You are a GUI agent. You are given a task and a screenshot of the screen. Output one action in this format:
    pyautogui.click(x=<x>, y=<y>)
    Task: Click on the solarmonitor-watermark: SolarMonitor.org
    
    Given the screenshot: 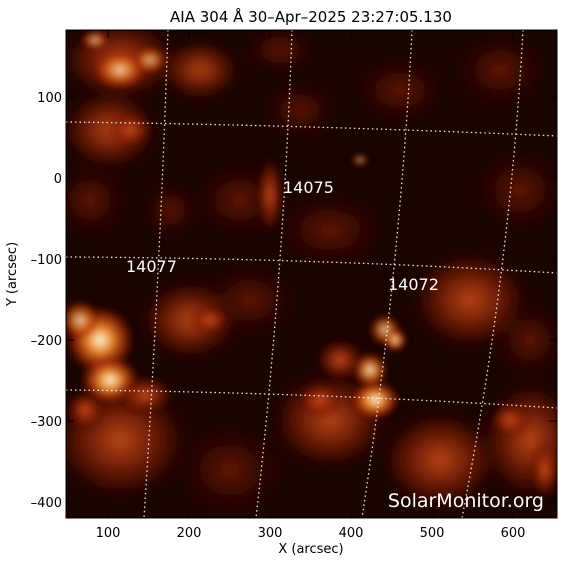 What is the action you would take?
    pyautogui.click(x=466, y=501)
    